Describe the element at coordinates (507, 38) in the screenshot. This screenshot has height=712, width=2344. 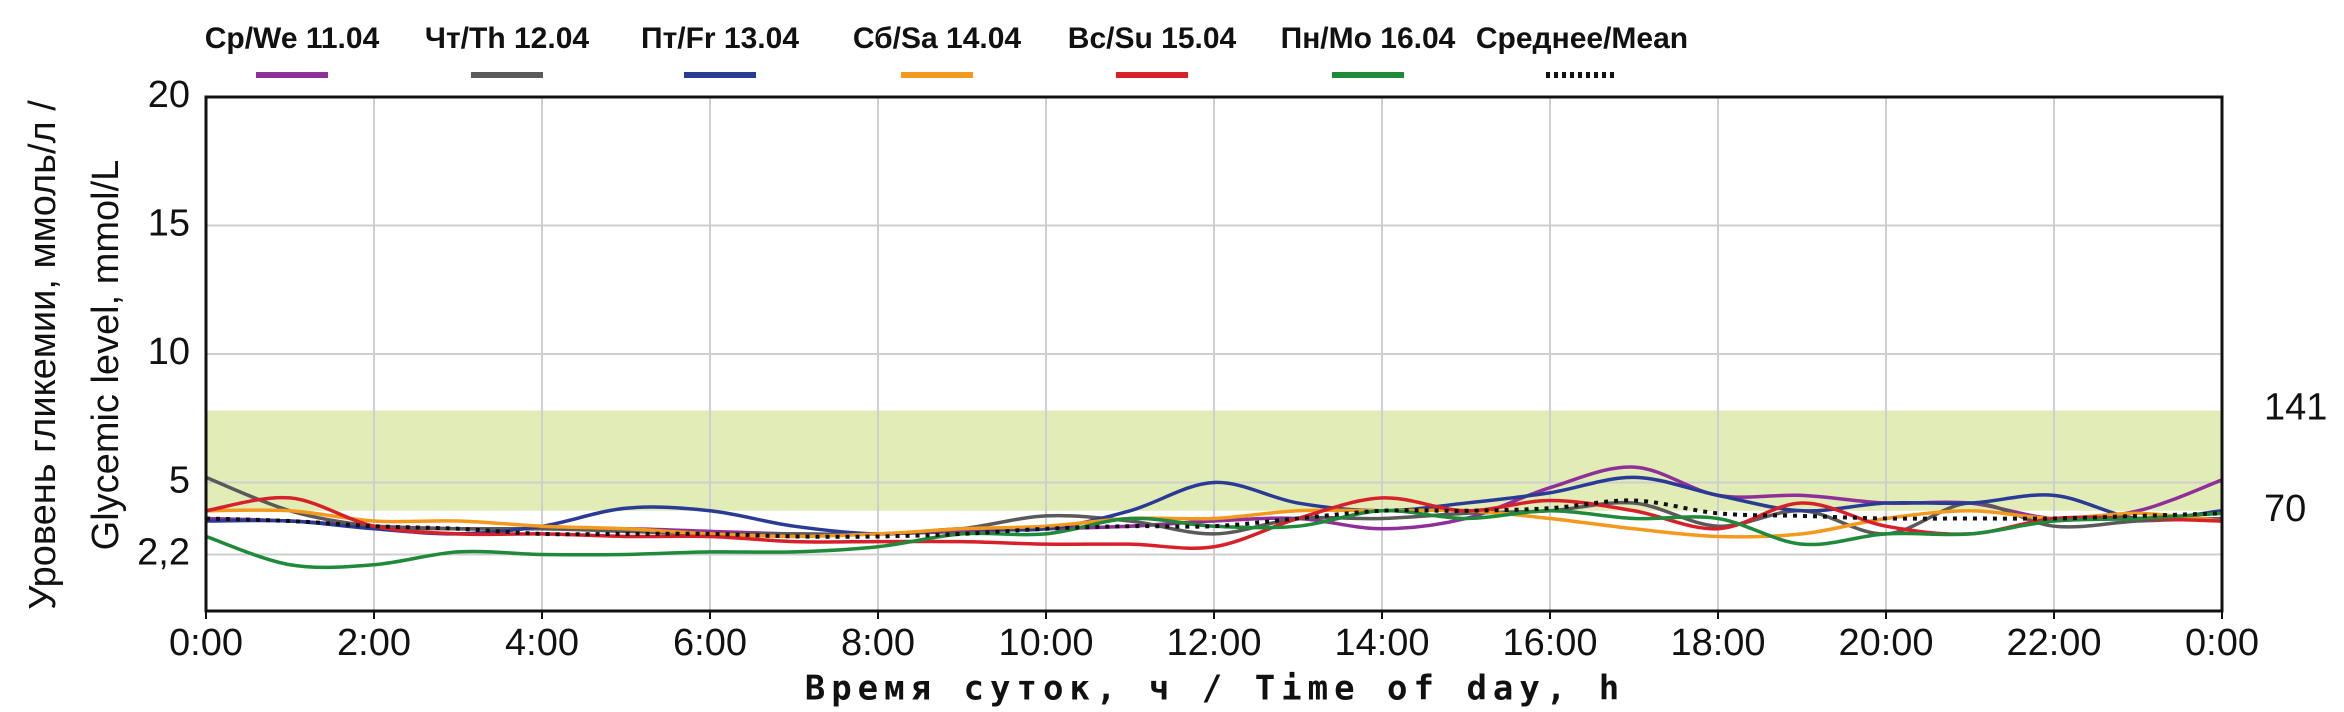
I see `legend-label: Чт/Th 12.04` at that location.